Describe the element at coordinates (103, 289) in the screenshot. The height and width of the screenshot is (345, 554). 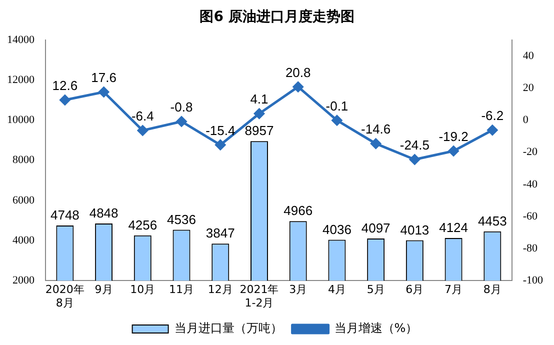
I see `x-tick-label: 9月` at that location.